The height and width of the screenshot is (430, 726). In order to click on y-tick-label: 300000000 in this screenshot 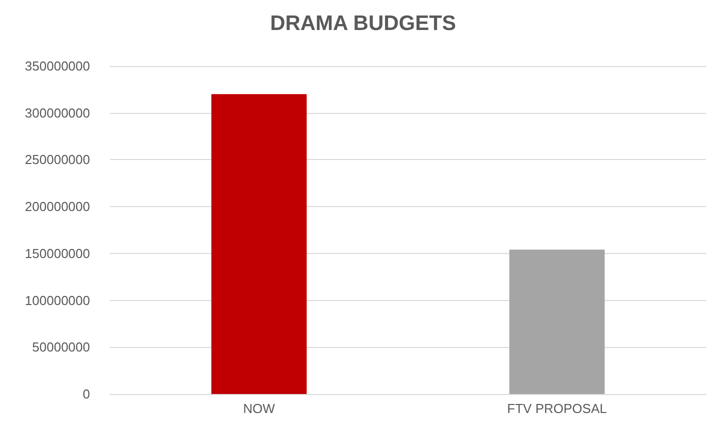, I will do `click(57, 112)`.